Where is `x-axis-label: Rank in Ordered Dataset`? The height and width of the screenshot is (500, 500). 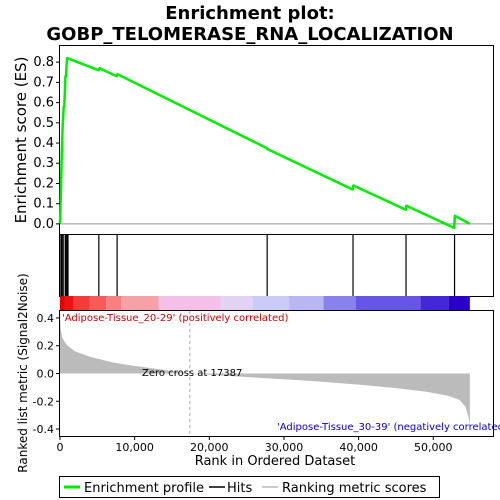 x-axis-label: Rank in Ordered Dataset is located at coordinates (275, 461).